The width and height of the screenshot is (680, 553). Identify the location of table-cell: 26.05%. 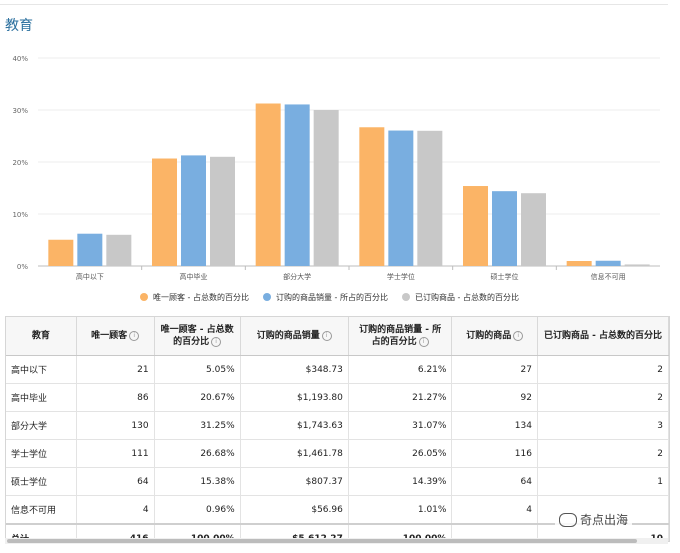
(400, 453).